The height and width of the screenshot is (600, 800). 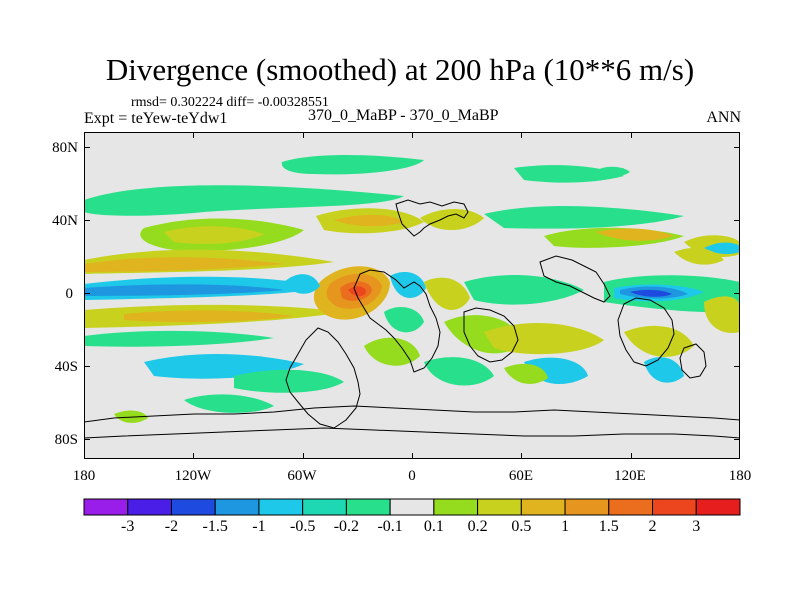 What do you see at coordinates (346, 526) in the screenshot?
I see `colorbar-label: -0.2` at bounding box center [346, 526].